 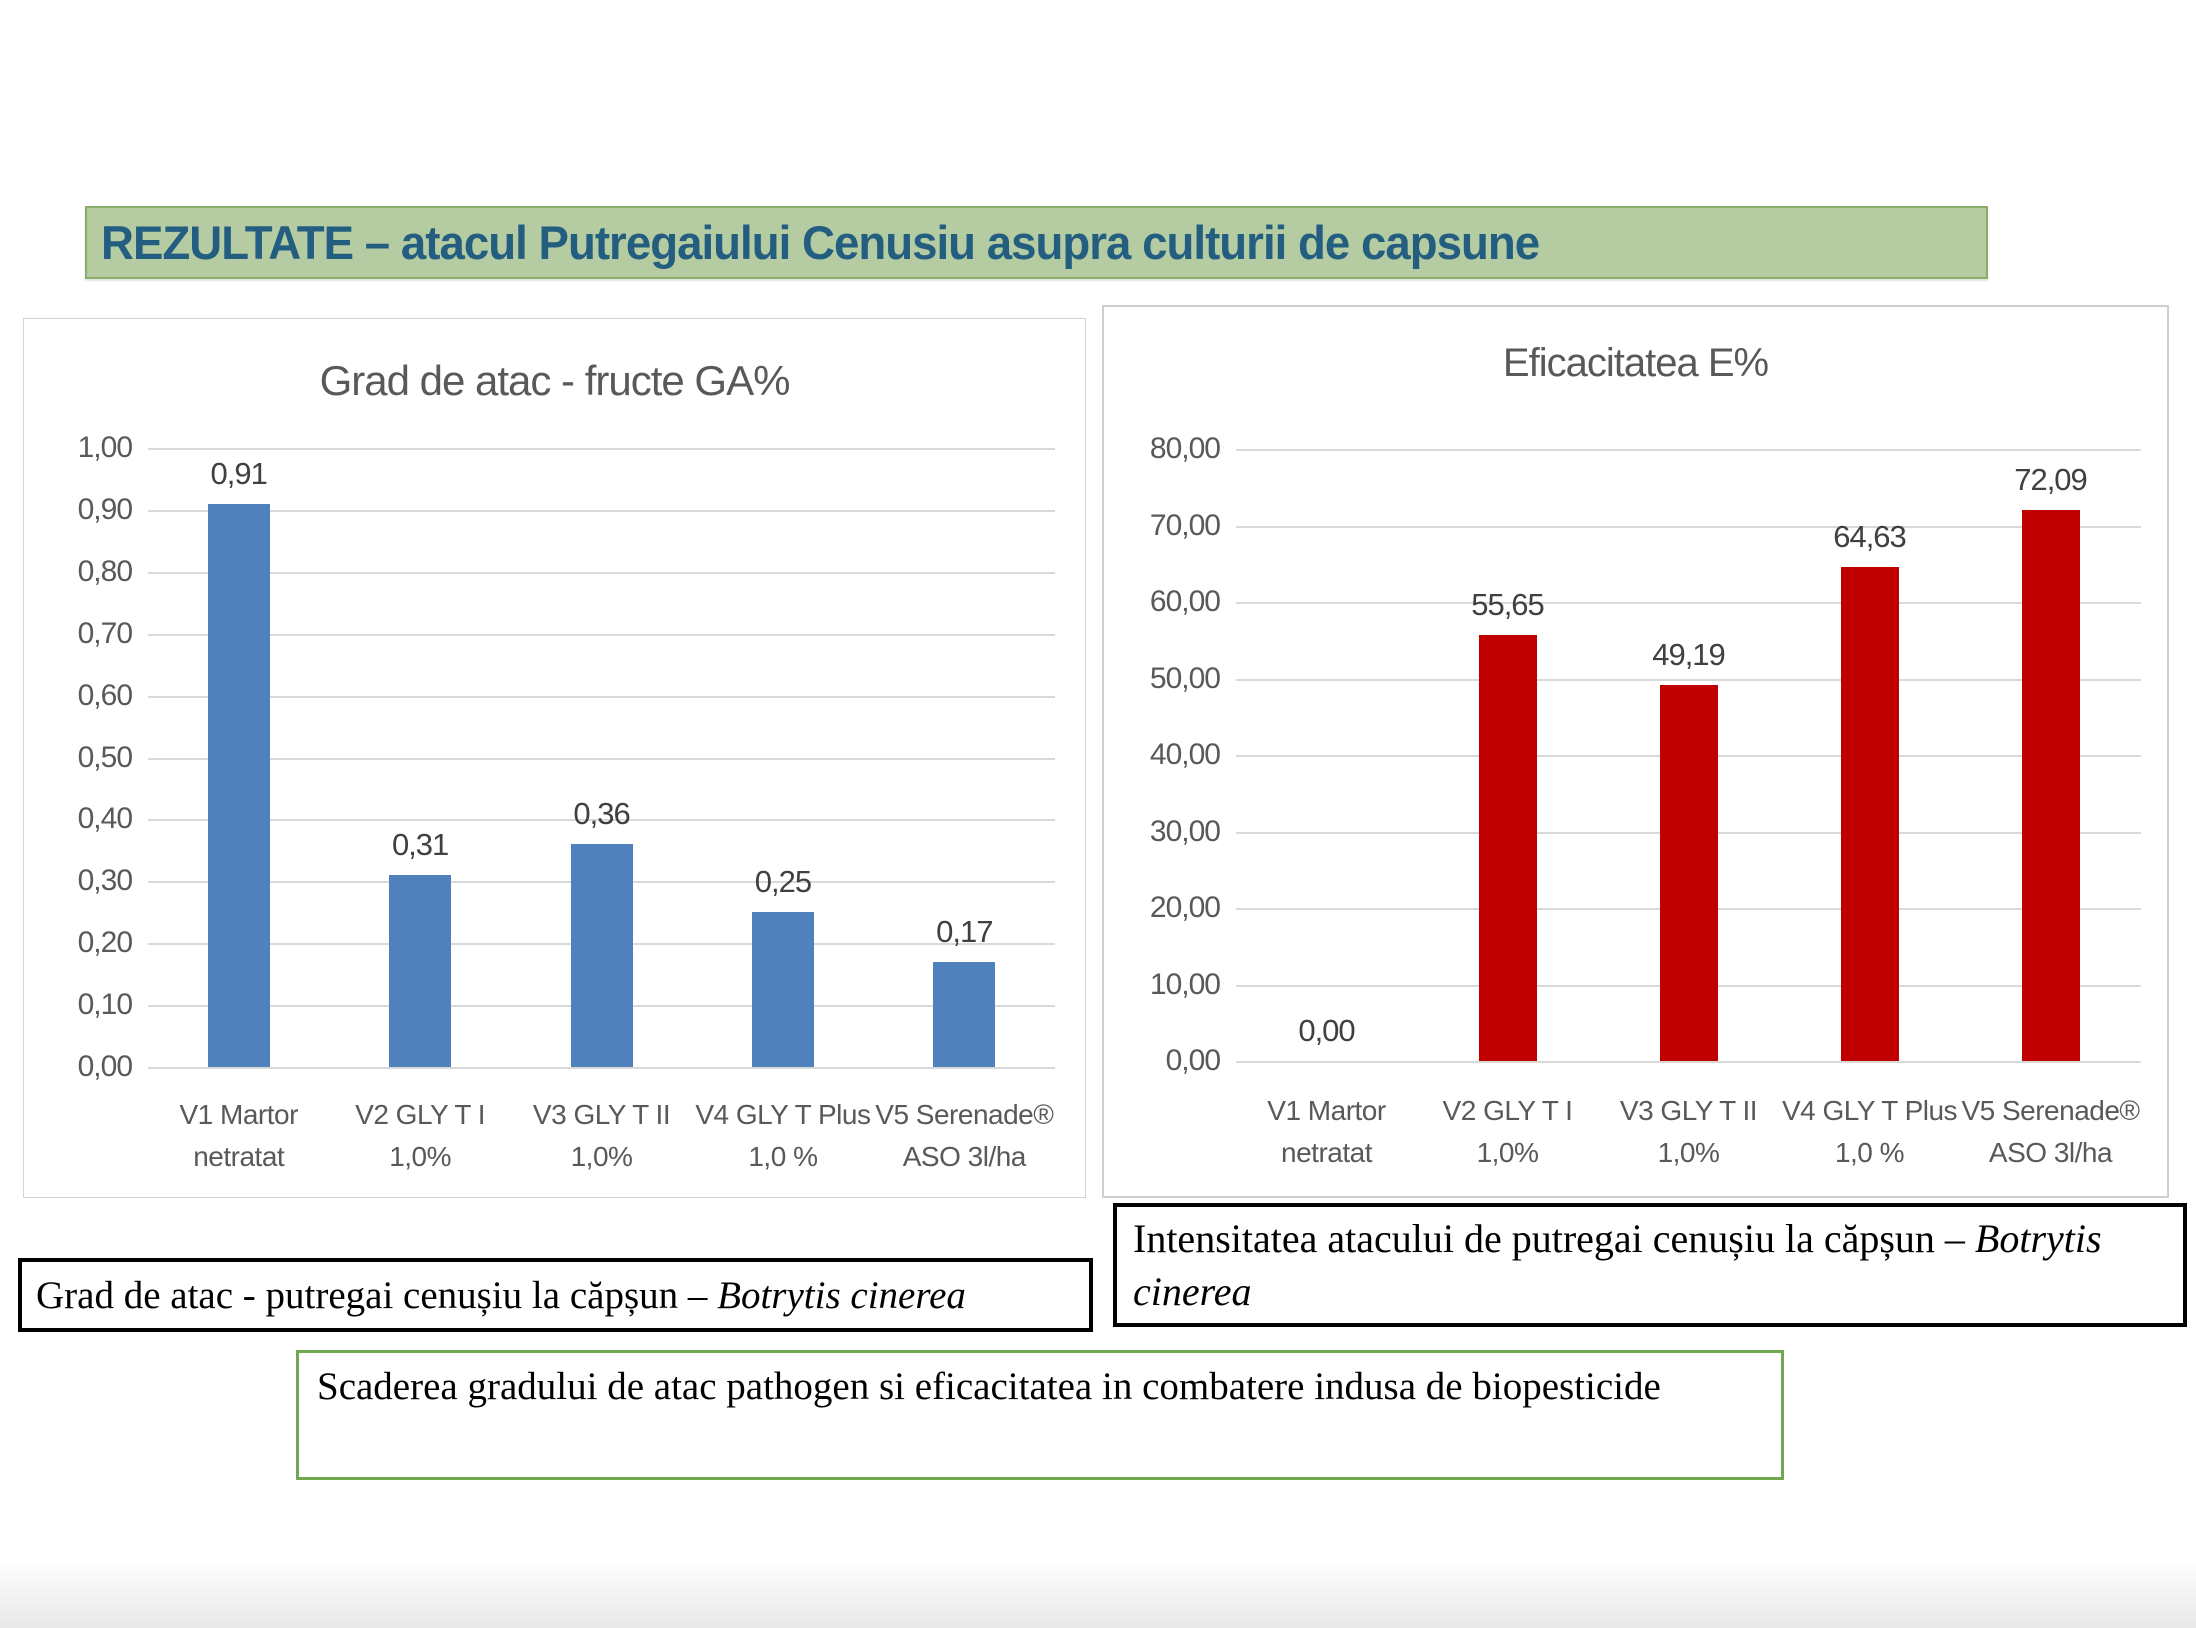 I want to click on category-label: V1 Martor netratat, so click(x=238, y=1136).